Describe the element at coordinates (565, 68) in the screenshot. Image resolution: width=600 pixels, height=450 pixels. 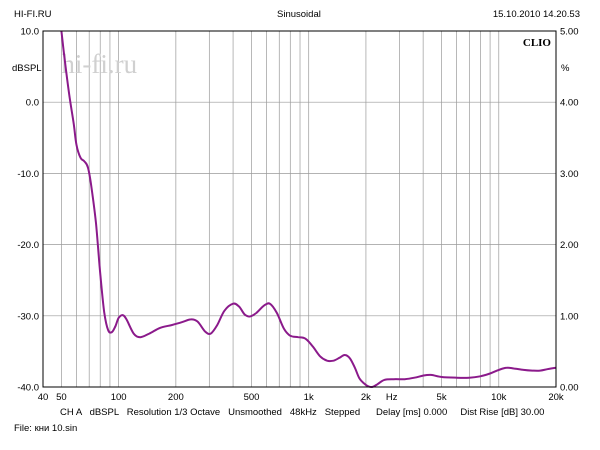
I see `y2-axis-label: %` at that location.